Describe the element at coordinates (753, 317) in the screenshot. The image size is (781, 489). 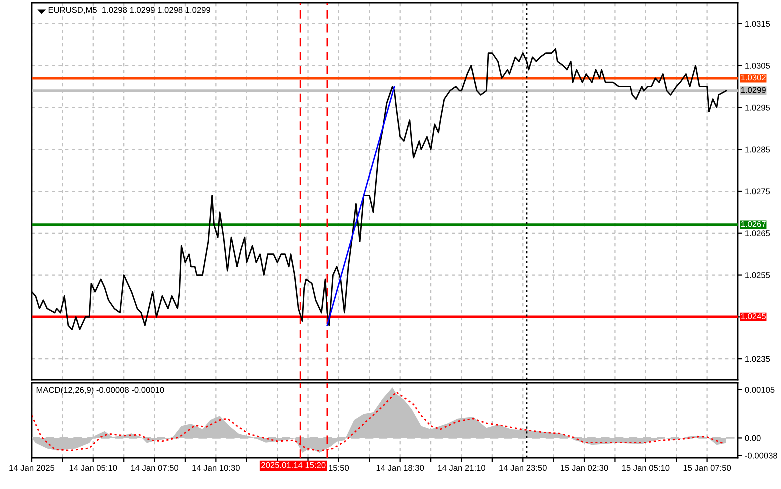
I see `ref-line-label: 1.0245` at that location.